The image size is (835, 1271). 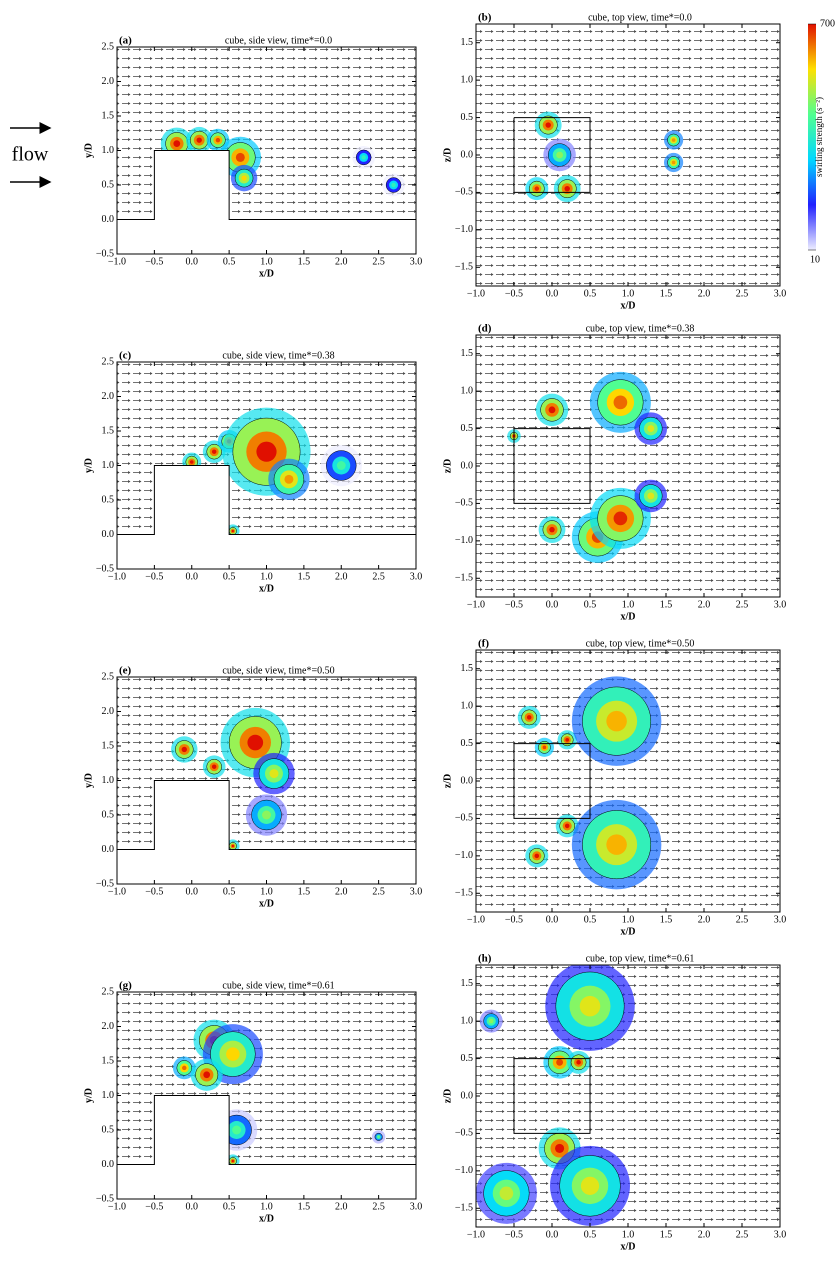 I want to click on colorbar-tick-label: 7000, so click(x=827, y=23).